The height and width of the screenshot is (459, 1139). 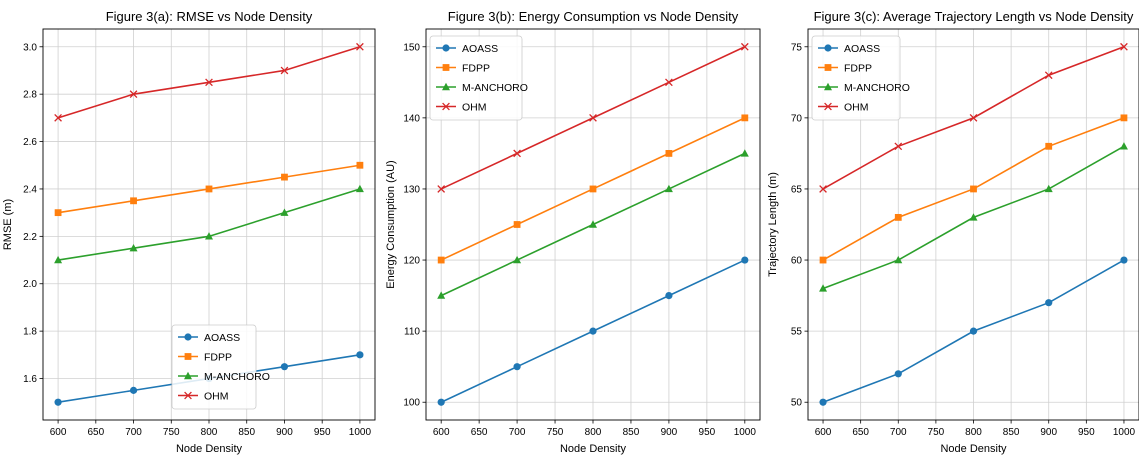 I want to click on y-tick-label: 2.2, so click(x=30, y=237).